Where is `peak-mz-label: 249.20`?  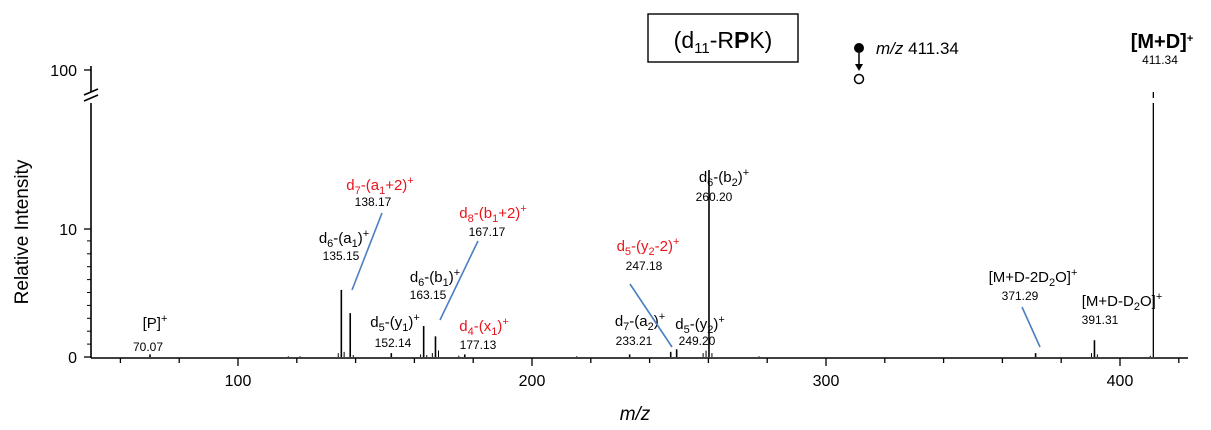
peak-mz-label: 249.20 is located at coordinates (697, 341).